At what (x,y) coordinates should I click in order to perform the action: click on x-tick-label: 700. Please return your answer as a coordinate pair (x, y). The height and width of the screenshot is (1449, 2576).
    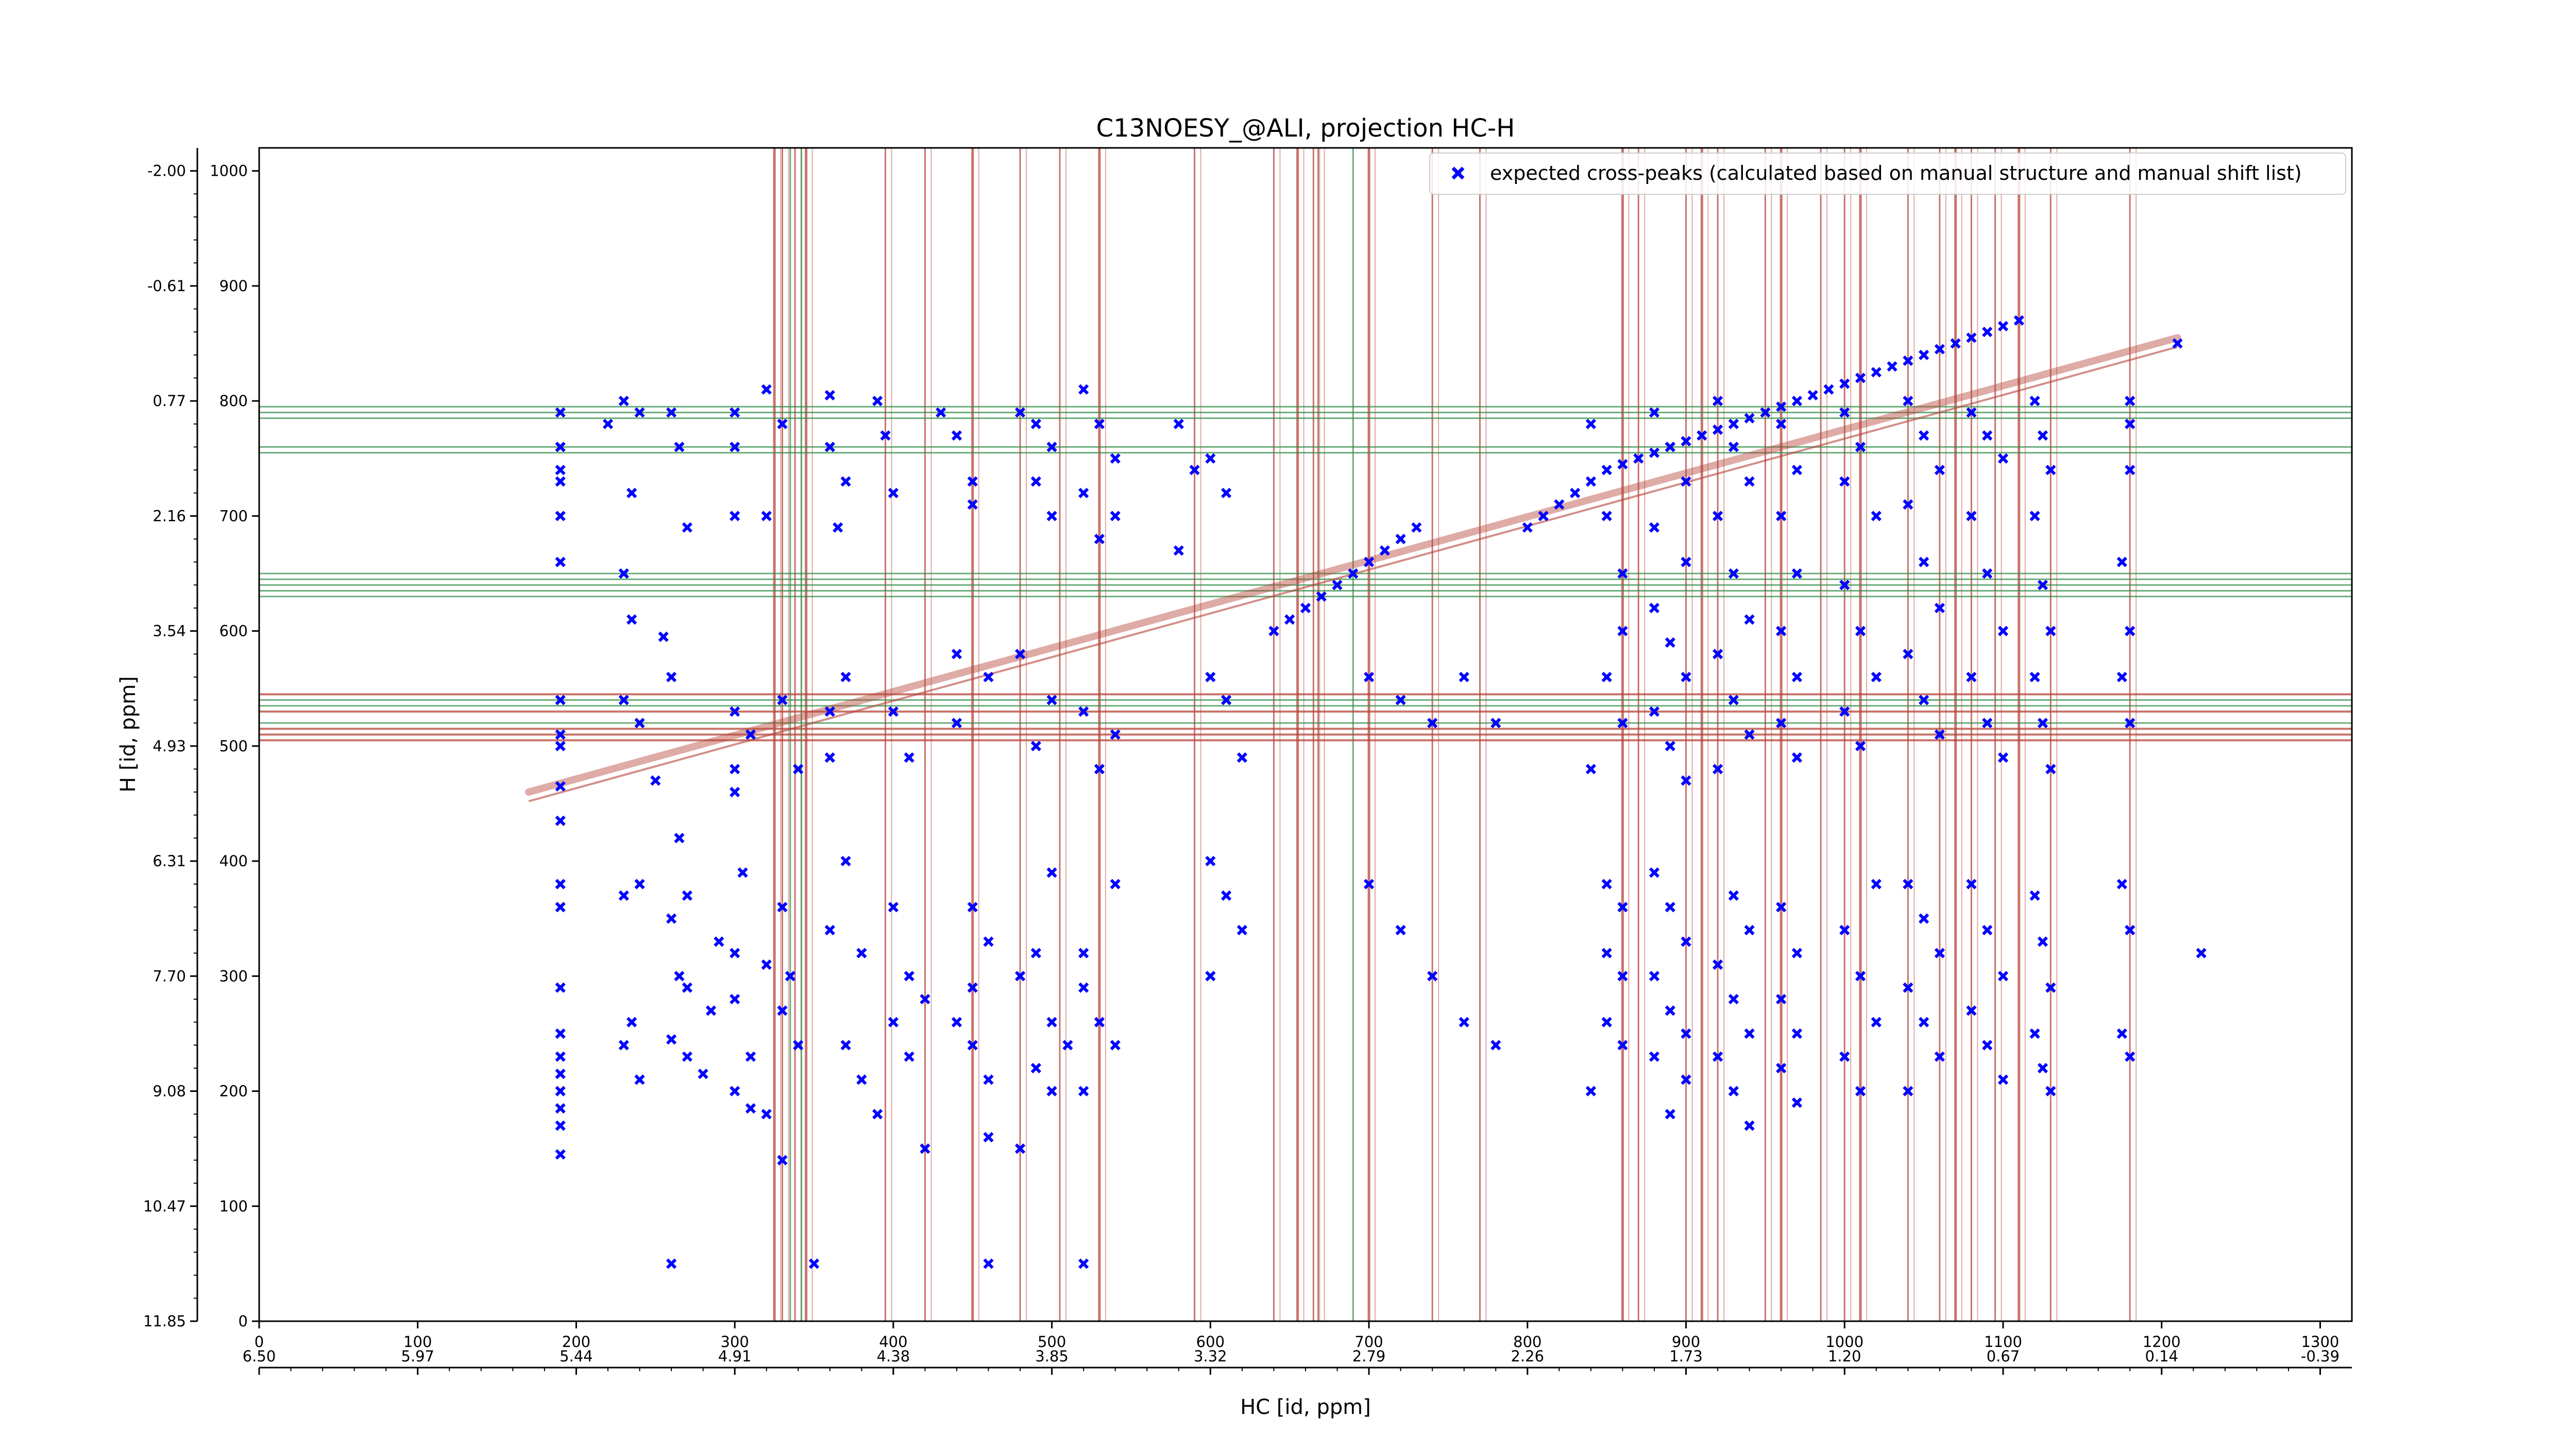
    Looking at the image, I should click on (1368, 1342).